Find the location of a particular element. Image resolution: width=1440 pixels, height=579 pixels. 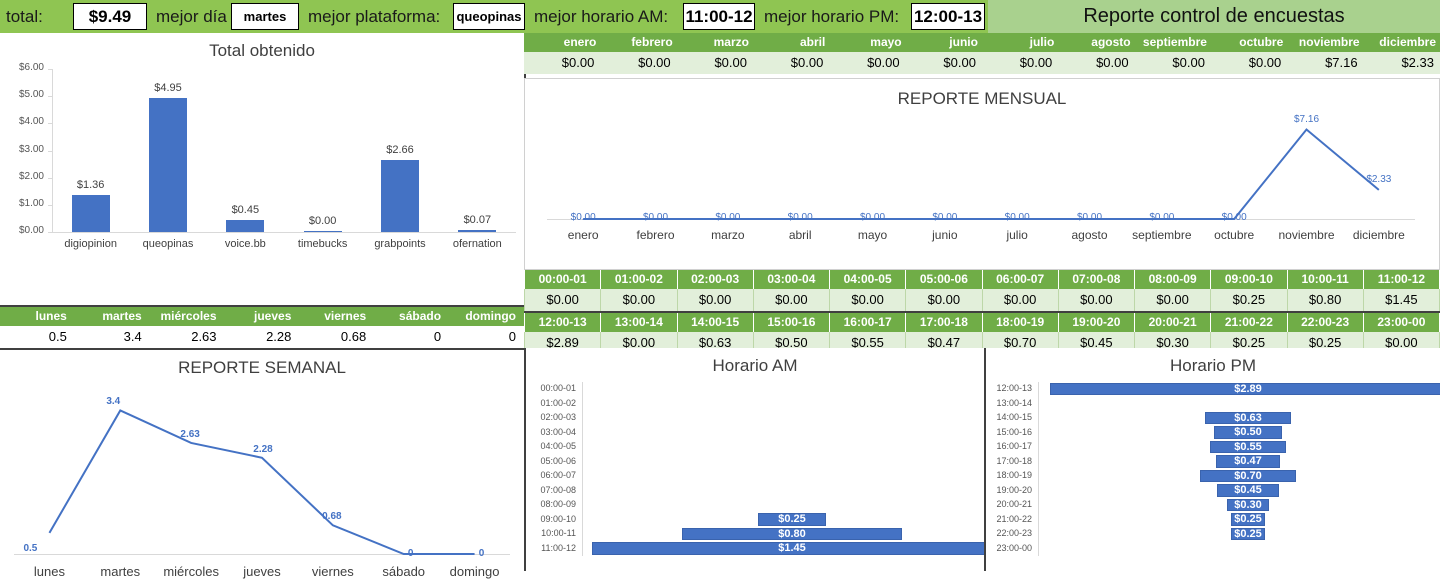

week-value-cell: 0.5 is located at coordinates (37, 337).